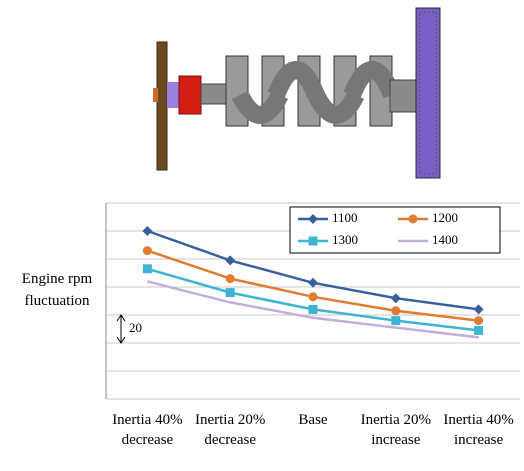 The width and height of the screenshot is (524, 471). Describe the element at coordinates (230, 430) in the screenshot. I see `x-tick-label: Inertia 20% decrease` at that location.